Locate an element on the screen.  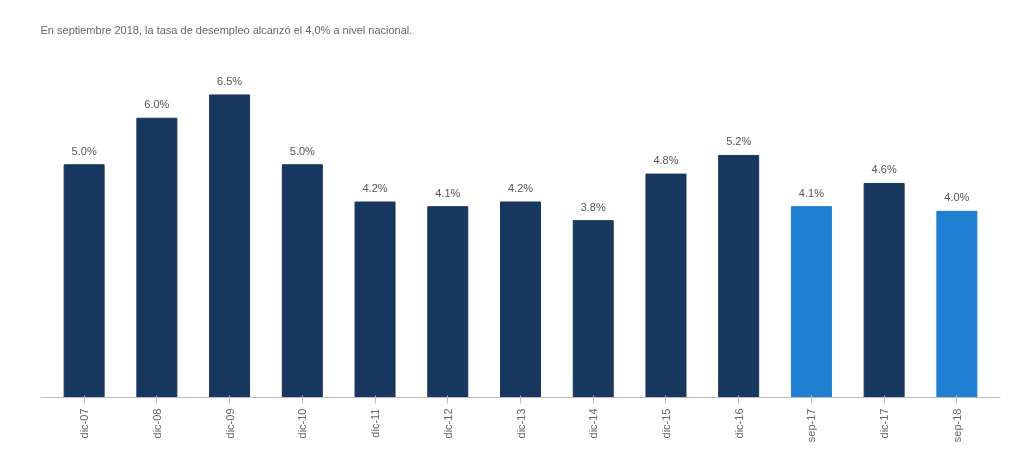
x-tick-label: sep-18 is located at coordinates (956, 425).